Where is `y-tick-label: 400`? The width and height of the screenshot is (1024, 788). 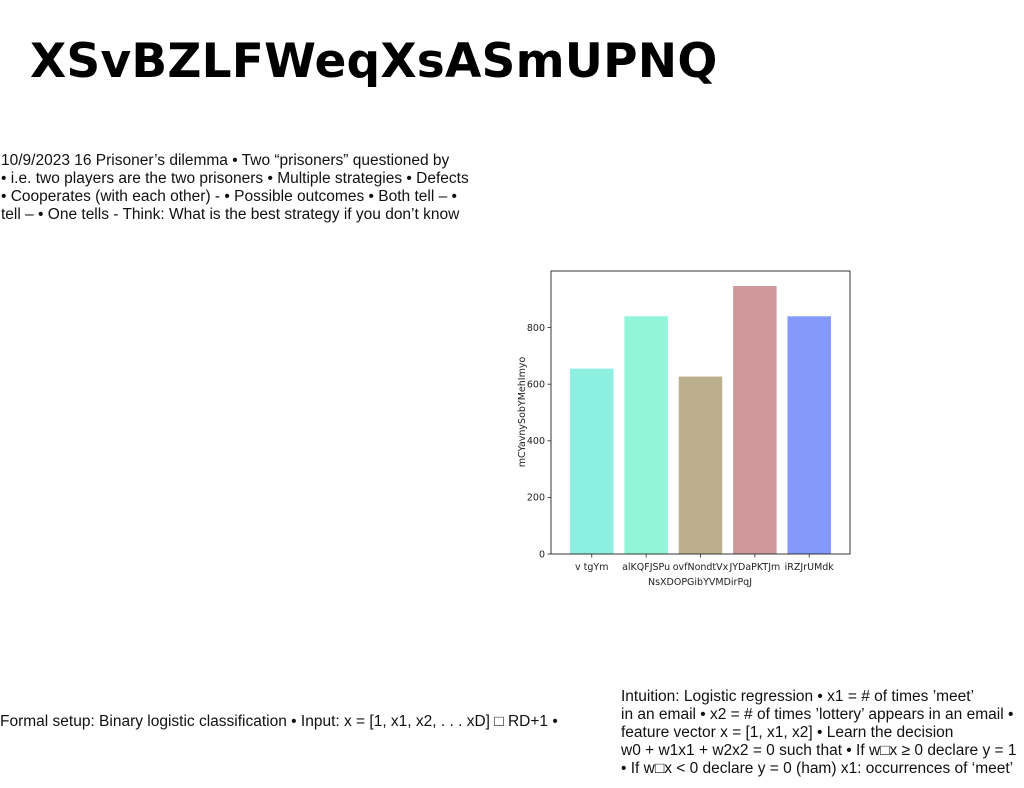 y-tick-label: 400 is located at coordinates (536, 441).